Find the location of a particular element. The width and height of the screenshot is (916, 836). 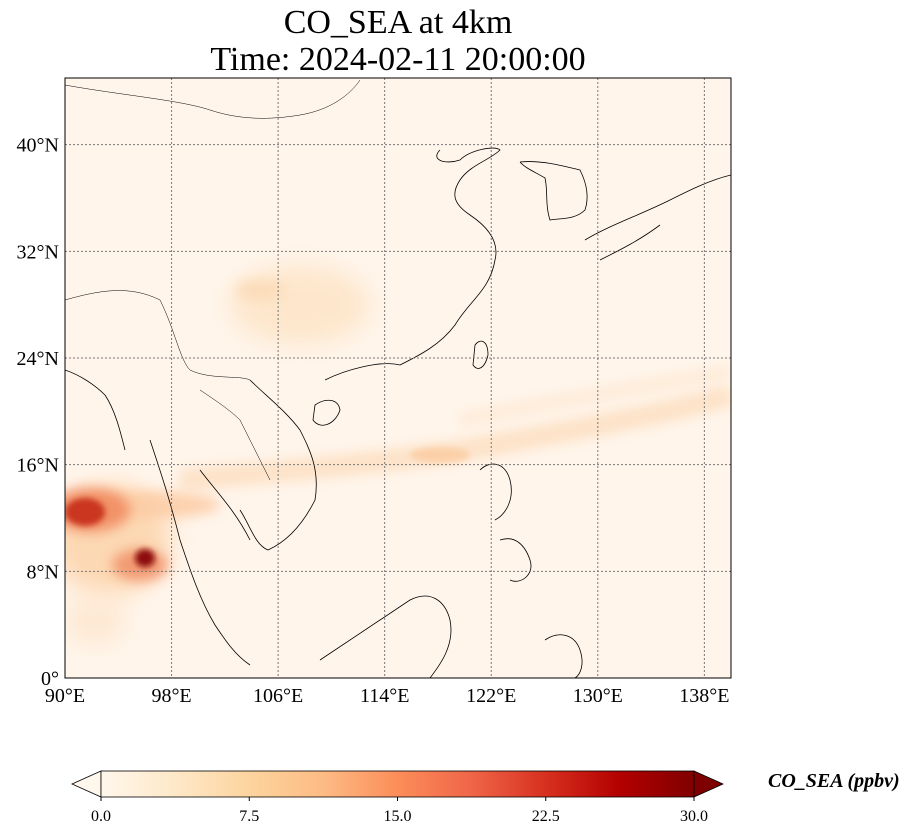

lat-tick-labels: 0° 8°N 16°N 24°N 32°N 40°N is located at coordinates (38, 412).